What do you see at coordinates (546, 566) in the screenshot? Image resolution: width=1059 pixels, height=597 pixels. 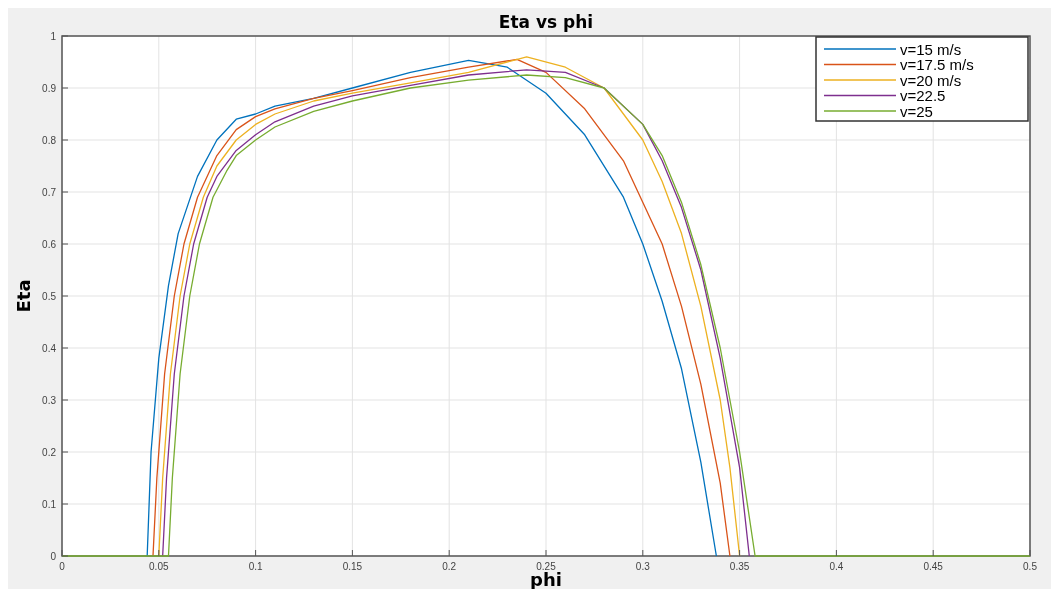 I see `x-tick-label: 0.25` at bounding box center [546, 566].